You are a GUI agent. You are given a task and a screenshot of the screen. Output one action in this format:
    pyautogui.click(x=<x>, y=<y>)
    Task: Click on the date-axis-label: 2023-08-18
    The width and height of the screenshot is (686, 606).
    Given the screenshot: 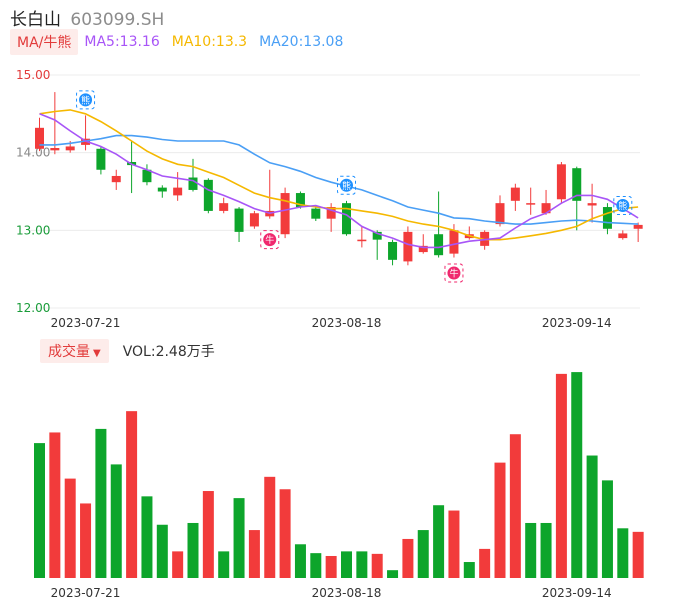 What is the action you would take?
    pyautogui.click(x=347, y=323)
    